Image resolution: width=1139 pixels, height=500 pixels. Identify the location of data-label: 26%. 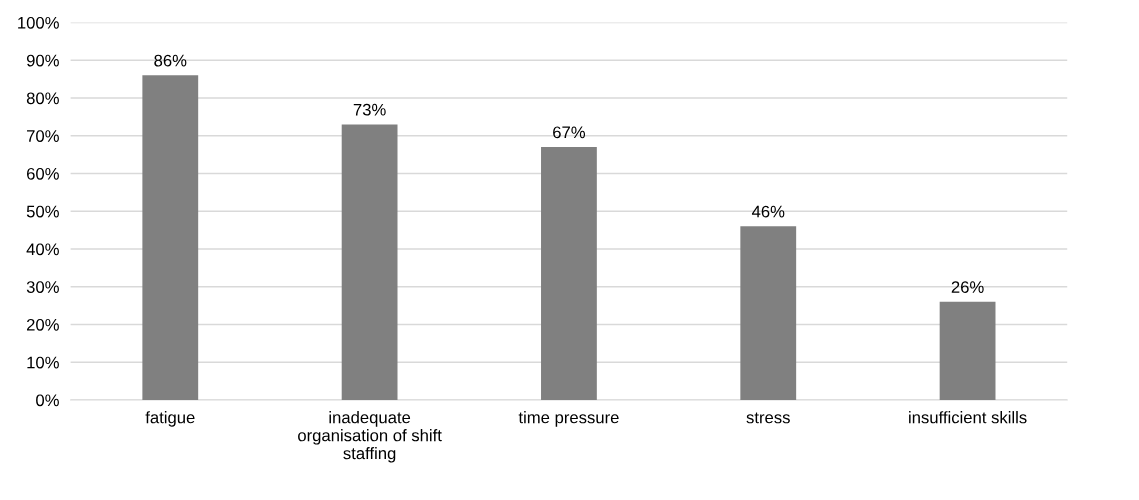
(967, 287).